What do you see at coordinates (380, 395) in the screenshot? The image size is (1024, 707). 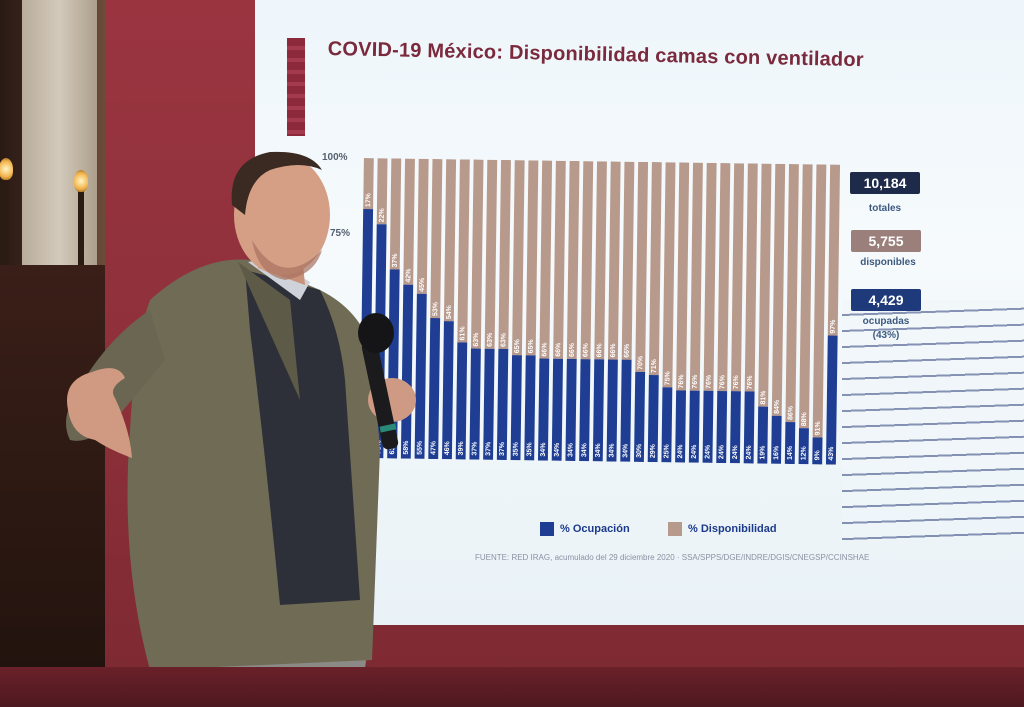 I see `microphone-handle` at bounding box center [380, 395].